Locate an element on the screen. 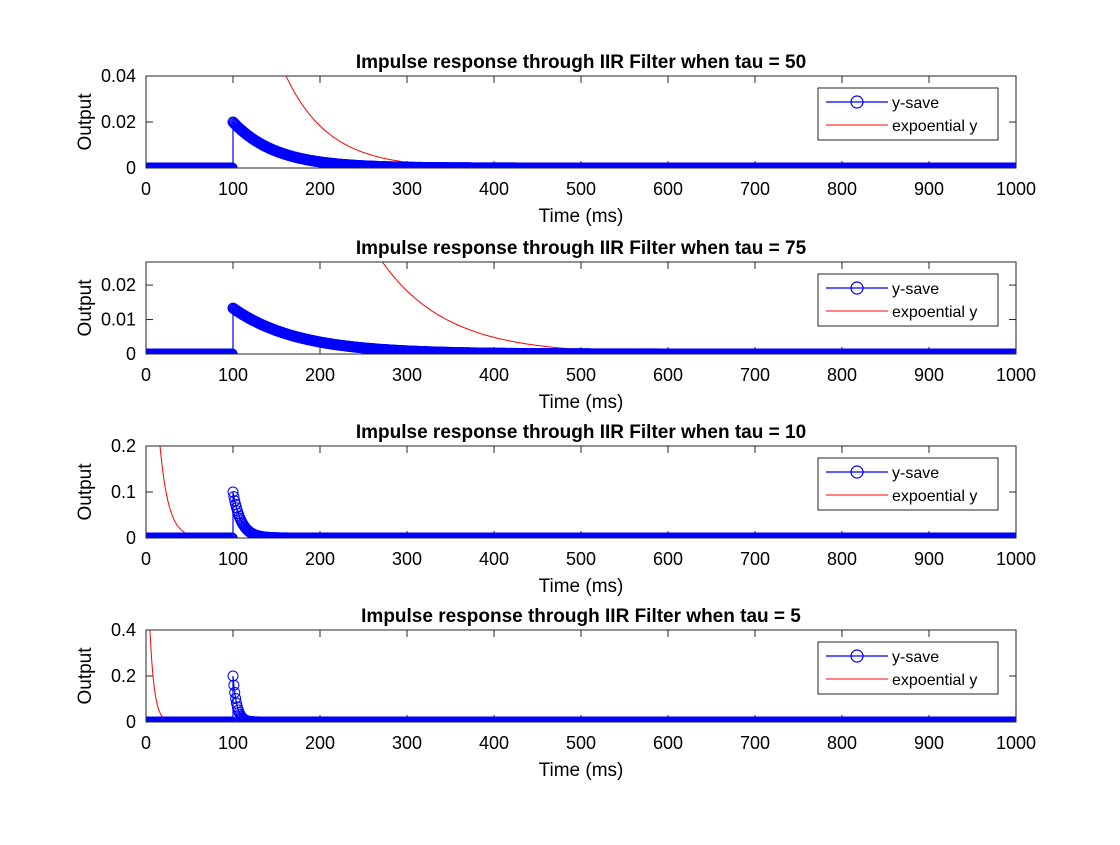 The height and width of the screenshot is (845, 1120). x-axis-label-1: Time (ms) is located at coordinates (581, 402).